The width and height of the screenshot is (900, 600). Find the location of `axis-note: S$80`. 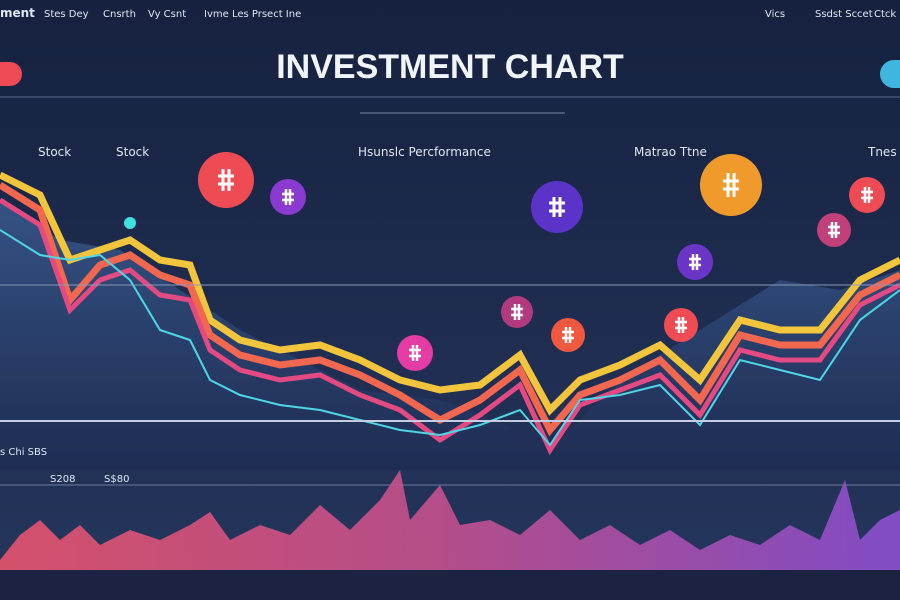

axis-note: S$80 is located at coordinates (116, 479).